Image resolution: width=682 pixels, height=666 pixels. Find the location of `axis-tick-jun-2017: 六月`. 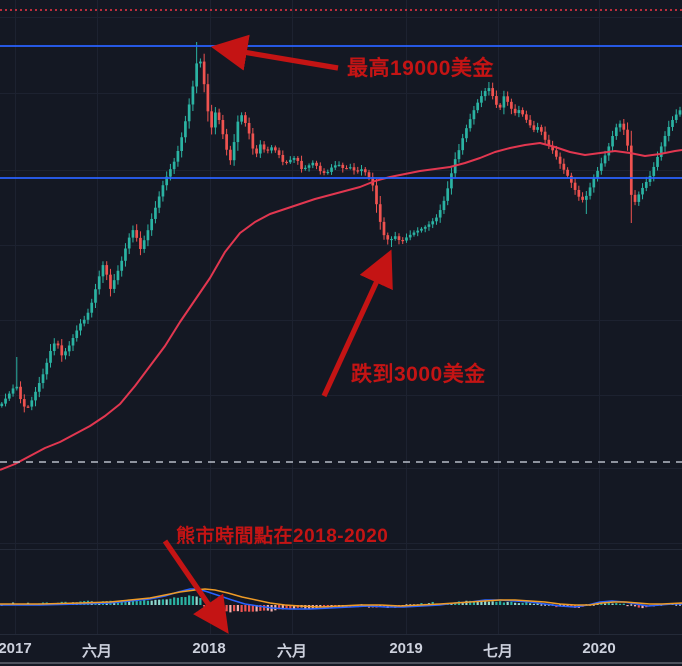

axis-tick-jun-2017: 六月 is located at coordinates (97, 651).